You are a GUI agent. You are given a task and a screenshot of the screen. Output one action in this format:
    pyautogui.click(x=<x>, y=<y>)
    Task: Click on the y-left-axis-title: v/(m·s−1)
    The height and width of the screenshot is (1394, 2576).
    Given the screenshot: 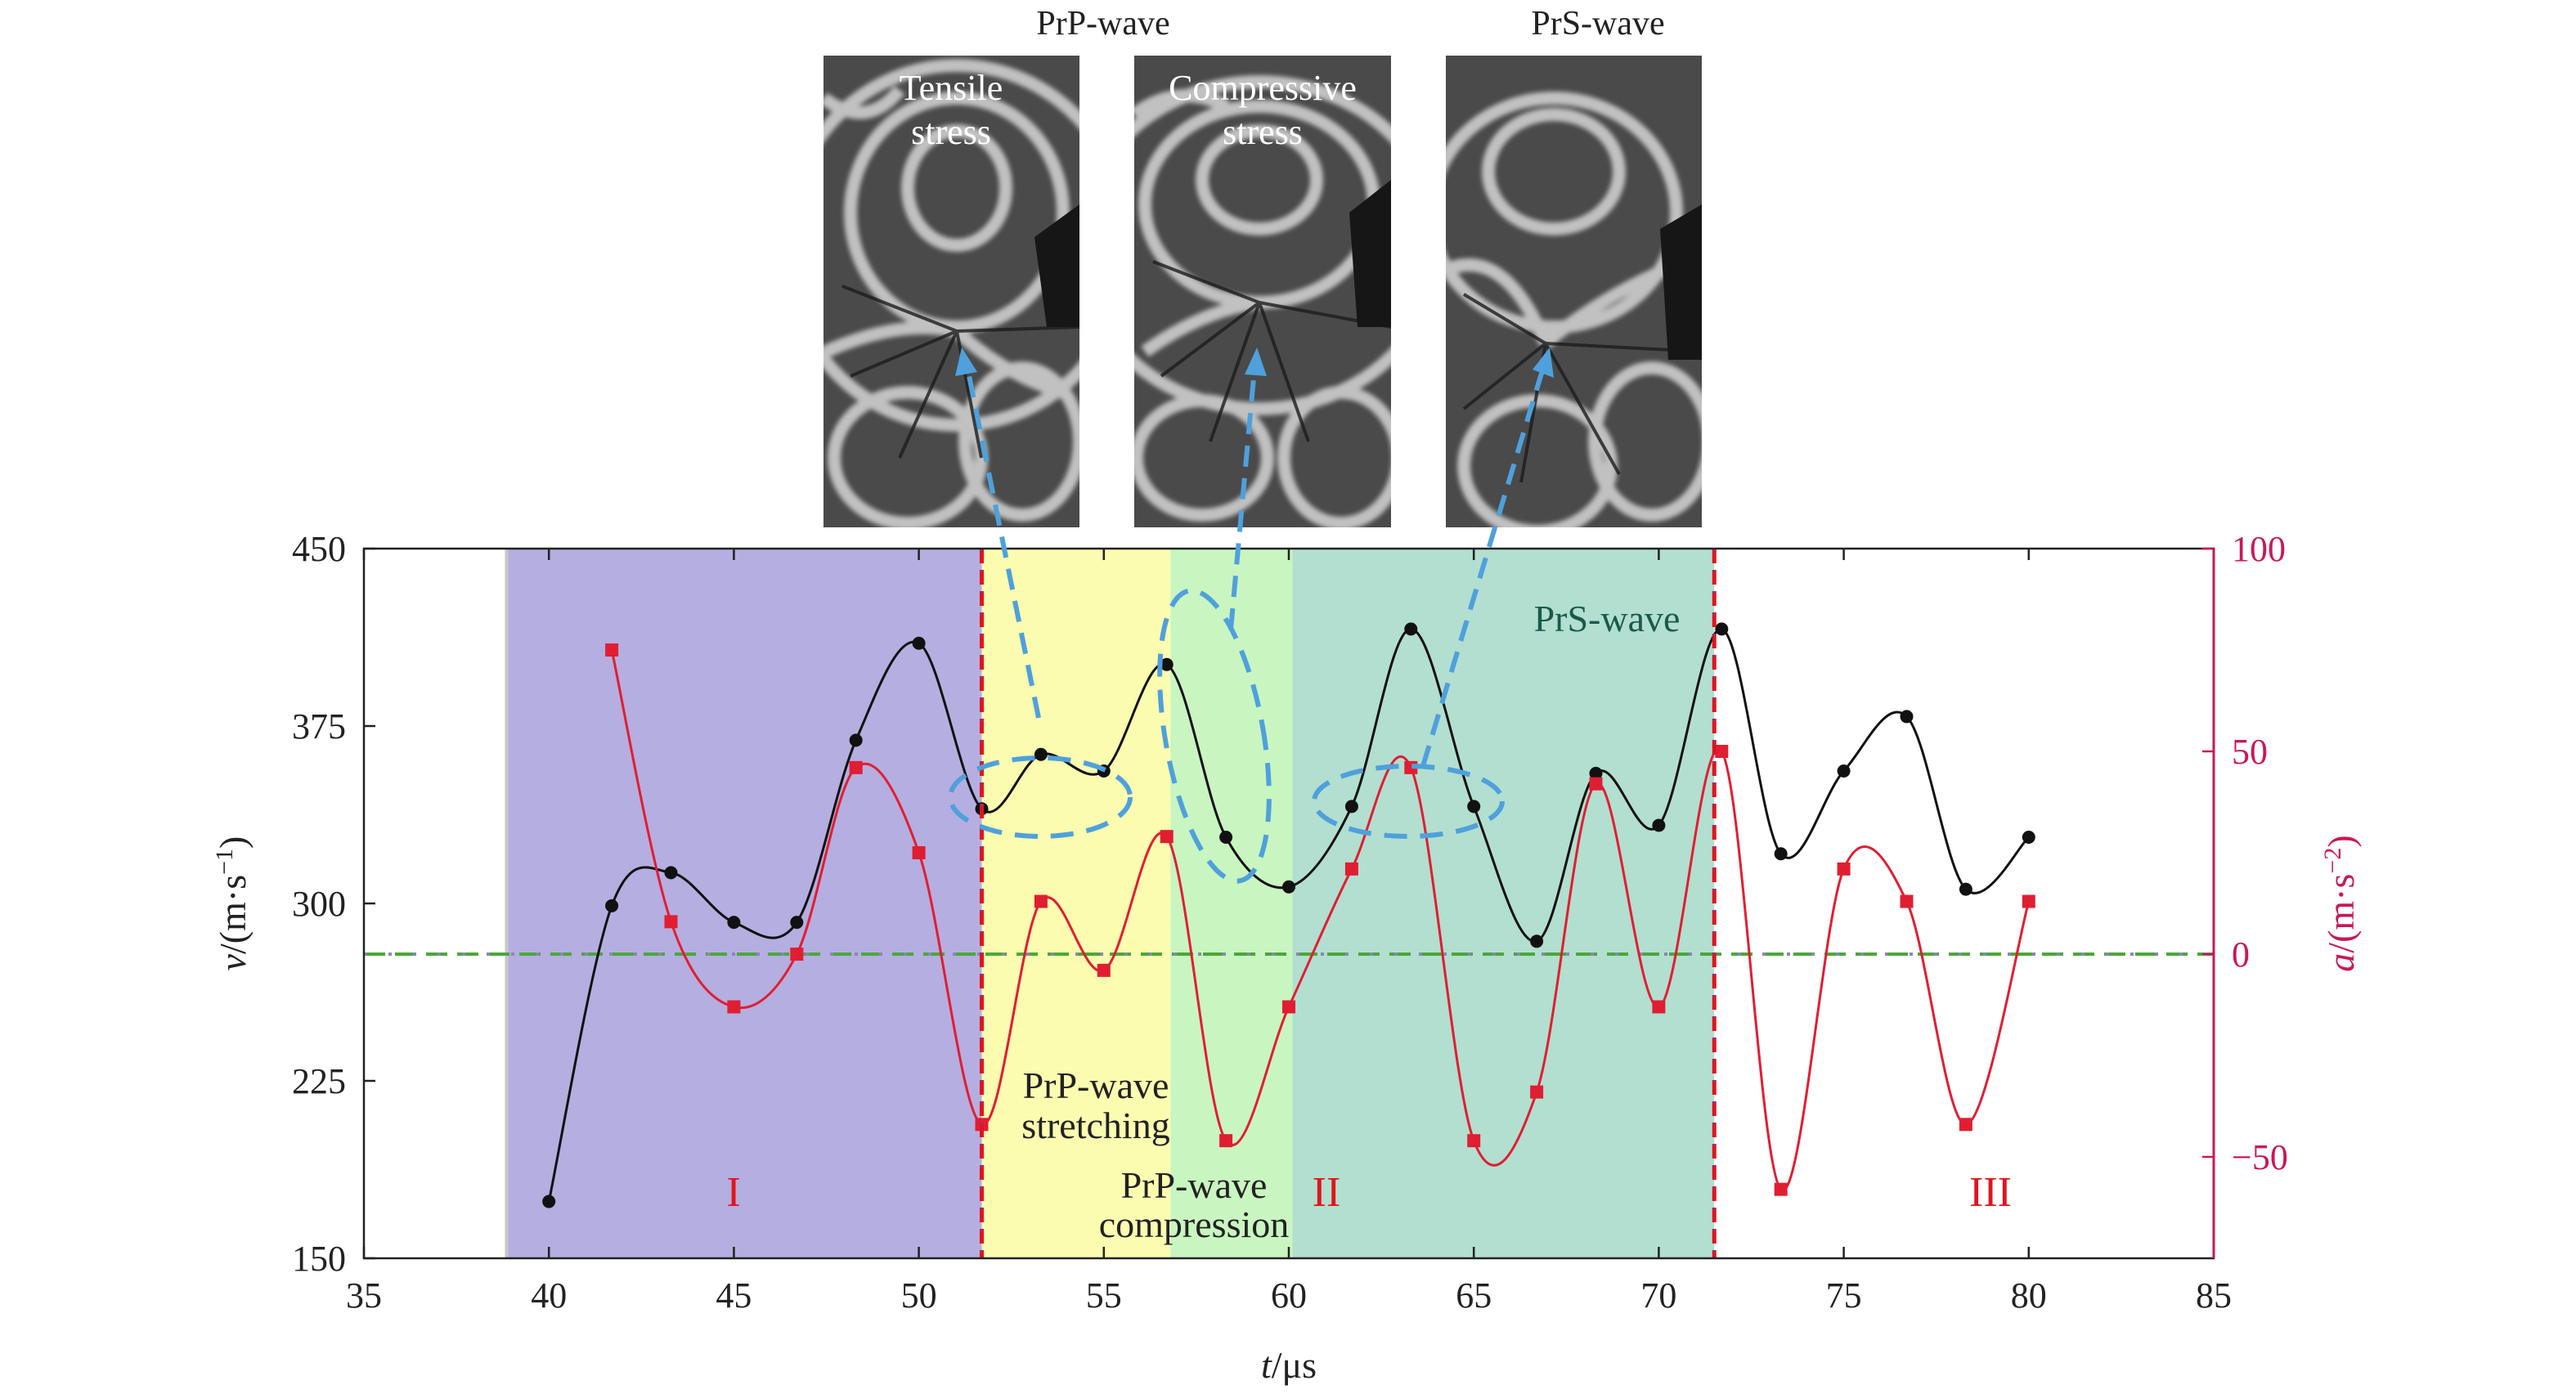 What is the action you would take?
    pyautogui.click(x=233, y=903)
    